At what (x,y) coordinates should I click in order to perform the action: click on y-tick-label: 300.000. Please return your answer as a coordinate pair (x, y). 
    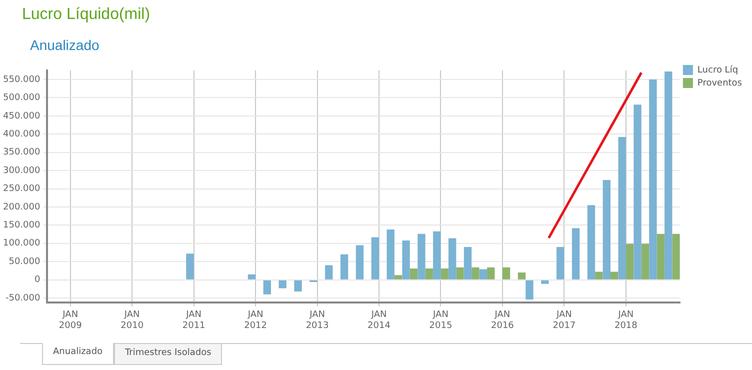
    Looking at the image, I should click on (21, 171).